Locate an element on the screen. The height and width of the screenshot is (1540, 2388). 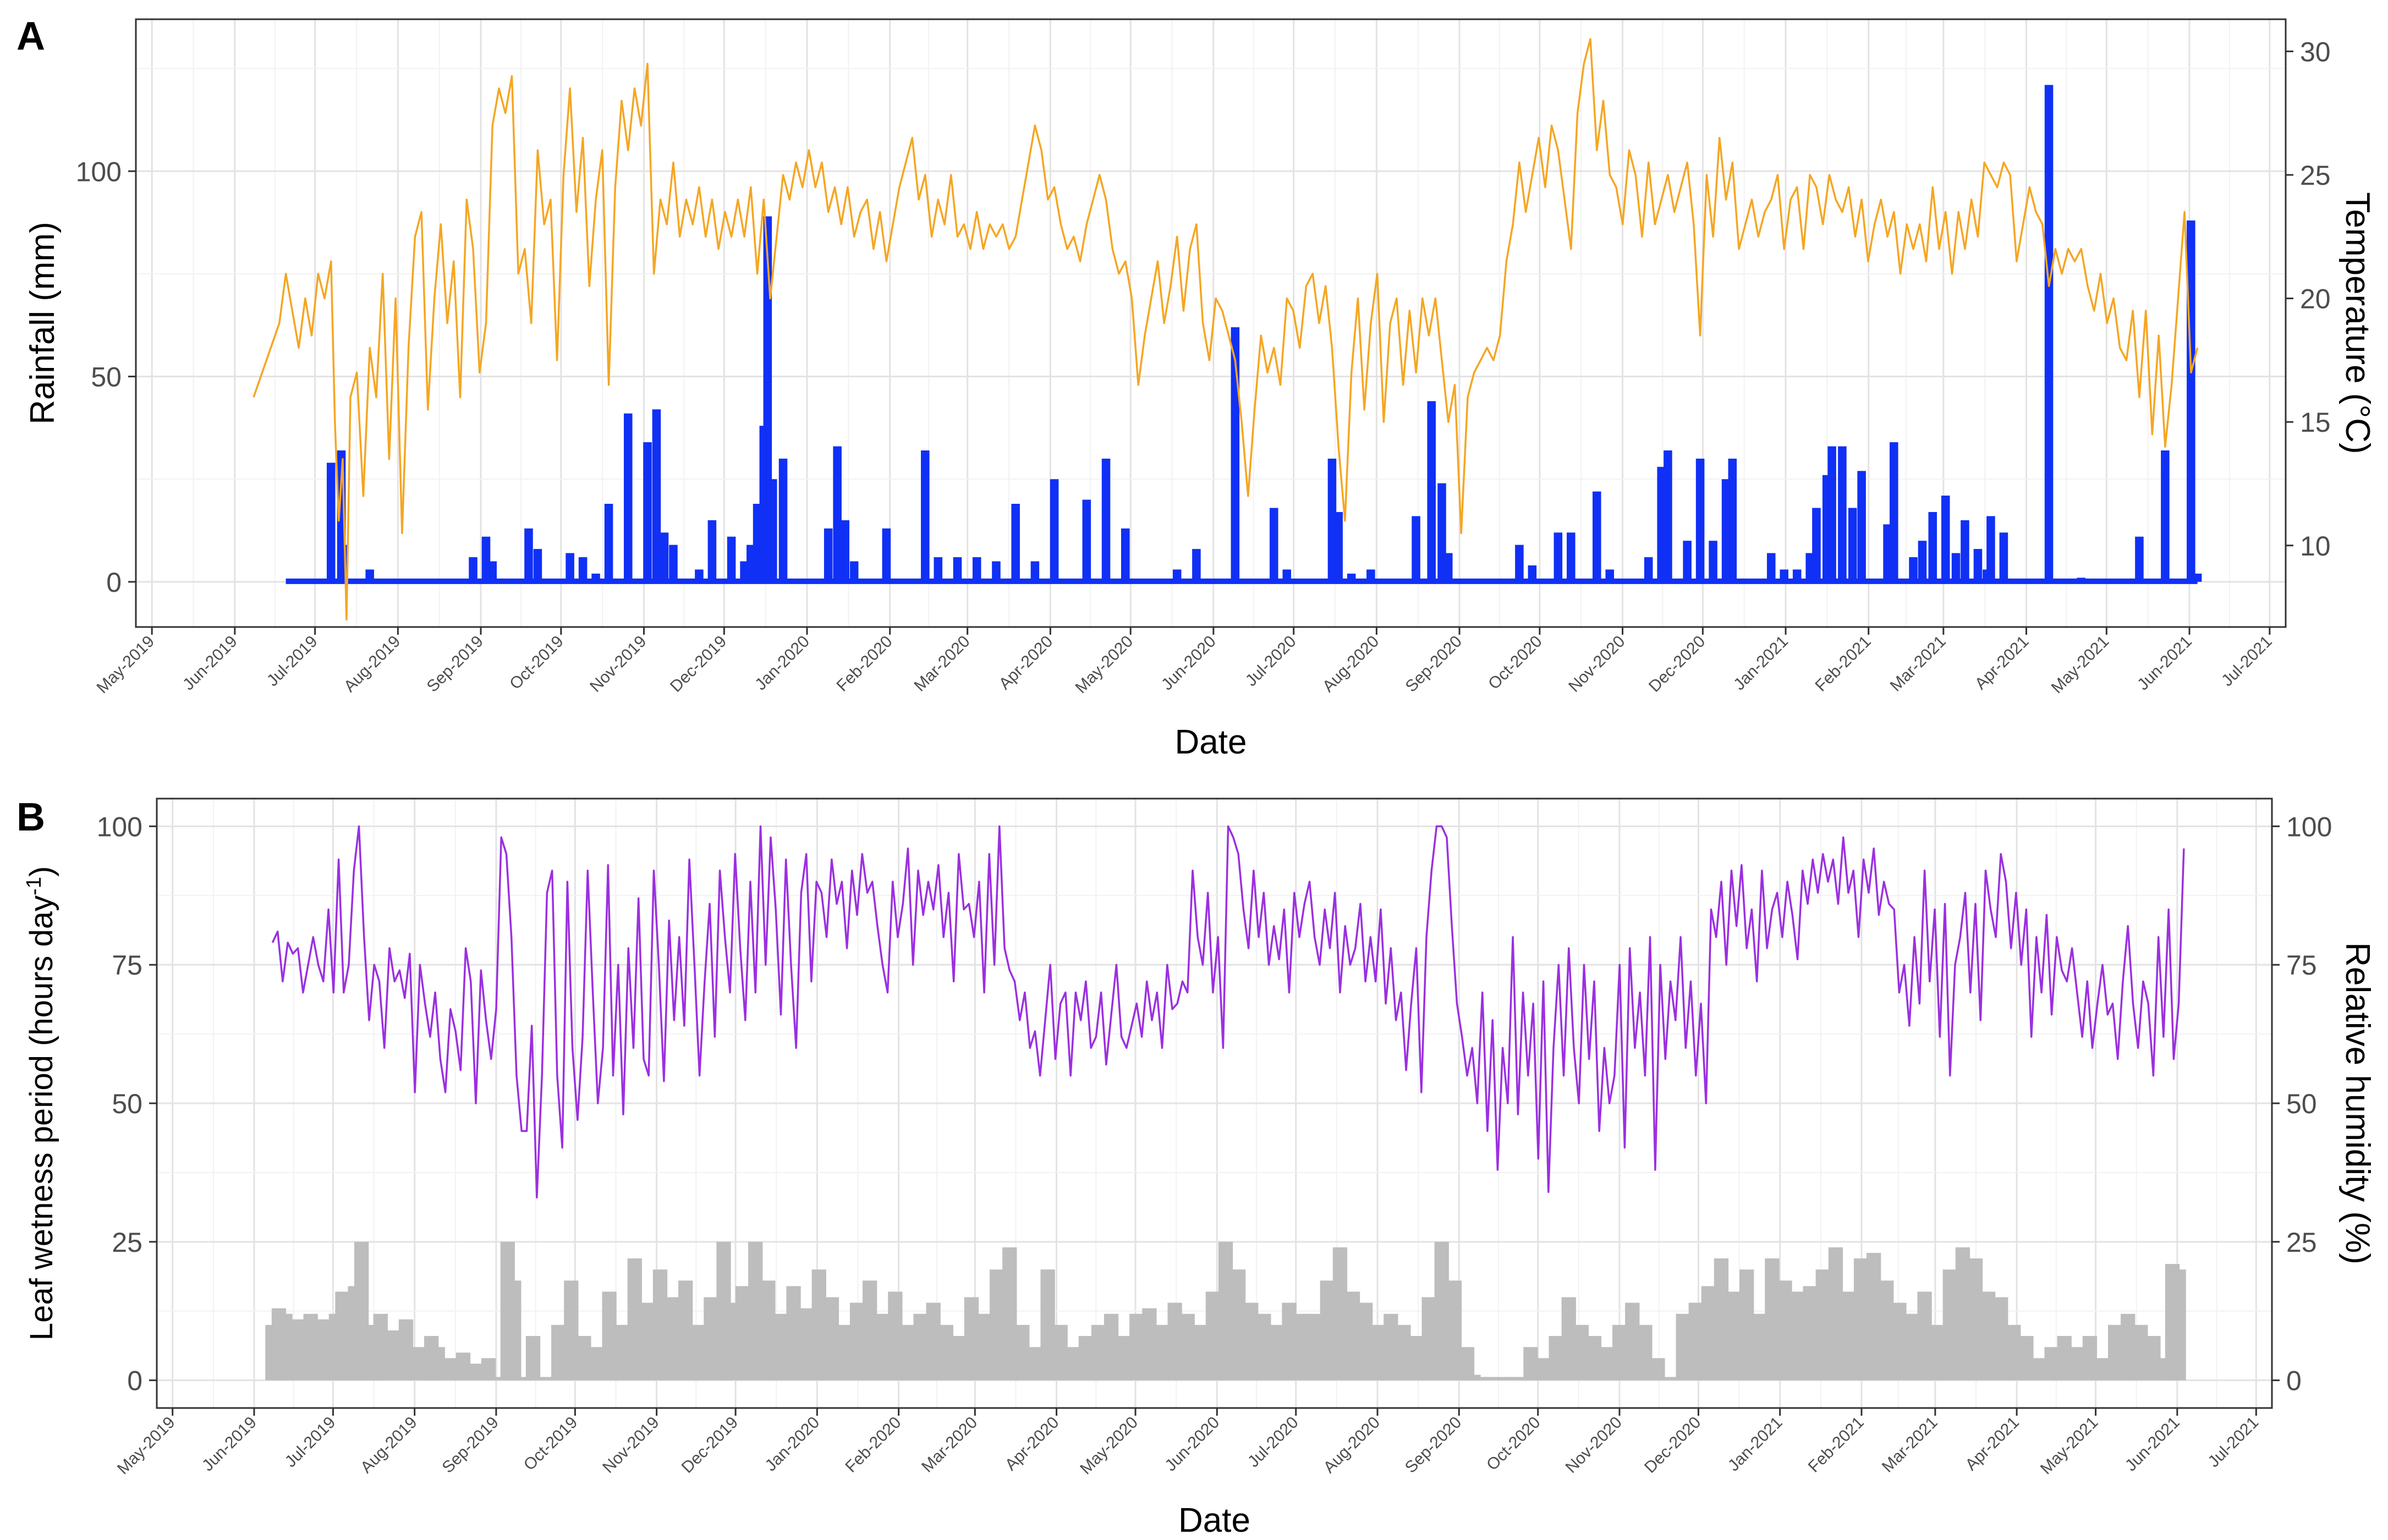
x-tick-label: May-2020 is located at coordinates (1104, 665).